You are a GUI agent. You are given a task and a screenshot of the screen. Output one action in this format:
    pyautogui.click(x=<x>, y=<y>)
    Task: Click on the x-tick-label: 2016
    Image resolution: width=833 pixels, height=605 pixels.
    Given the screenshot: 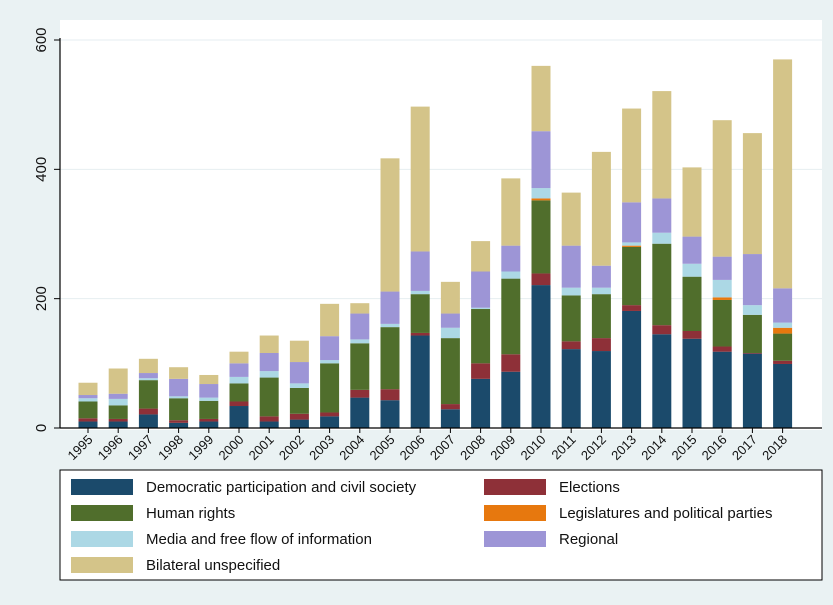 What is the action you would take?
    pyautogui.click(x=714, y=447)
    